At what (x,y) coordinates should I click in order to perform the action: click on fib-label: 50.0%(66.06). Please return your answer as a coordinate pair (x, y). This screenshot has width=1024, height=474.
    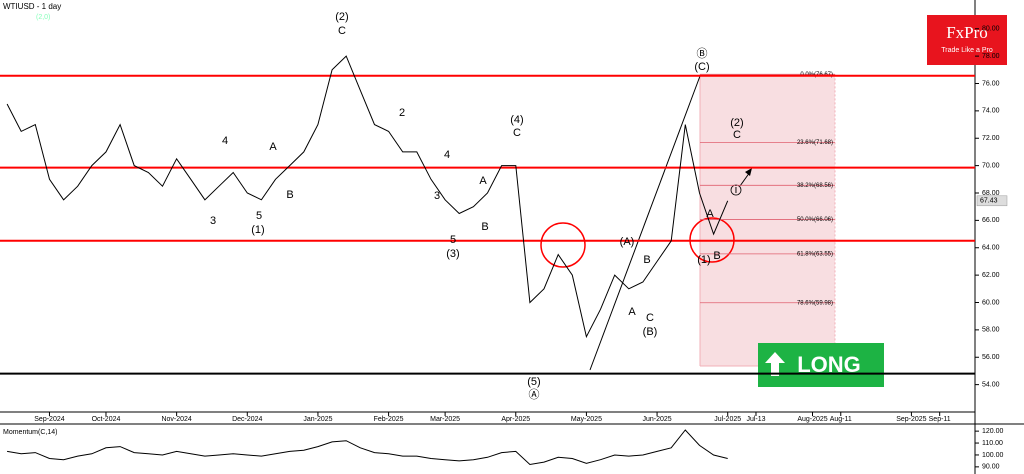
    Looking at the image, I should click on (815, 220).